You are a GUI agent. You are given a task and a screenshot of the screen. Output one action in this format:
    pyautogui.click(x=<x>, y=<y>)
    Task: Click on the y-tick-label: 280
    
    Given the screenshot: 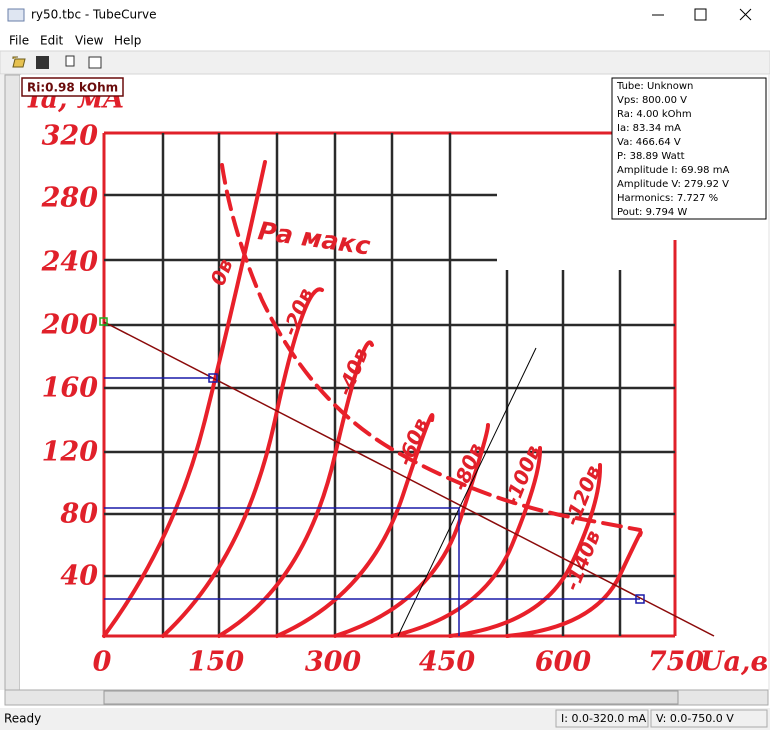 What is the action you would take?
    pyautogui.click(x=70, y=198)
    